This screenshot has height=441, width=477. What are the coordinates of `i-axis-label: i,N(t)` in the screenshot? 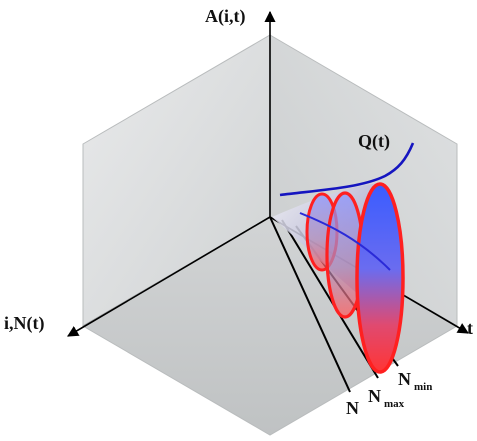 It's located at (24, 323).